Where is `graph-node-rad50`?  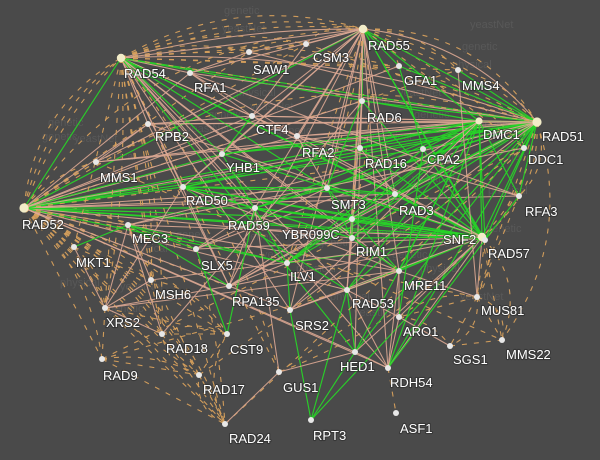
graph-node-rad50 is located at coordinates (183, 187).